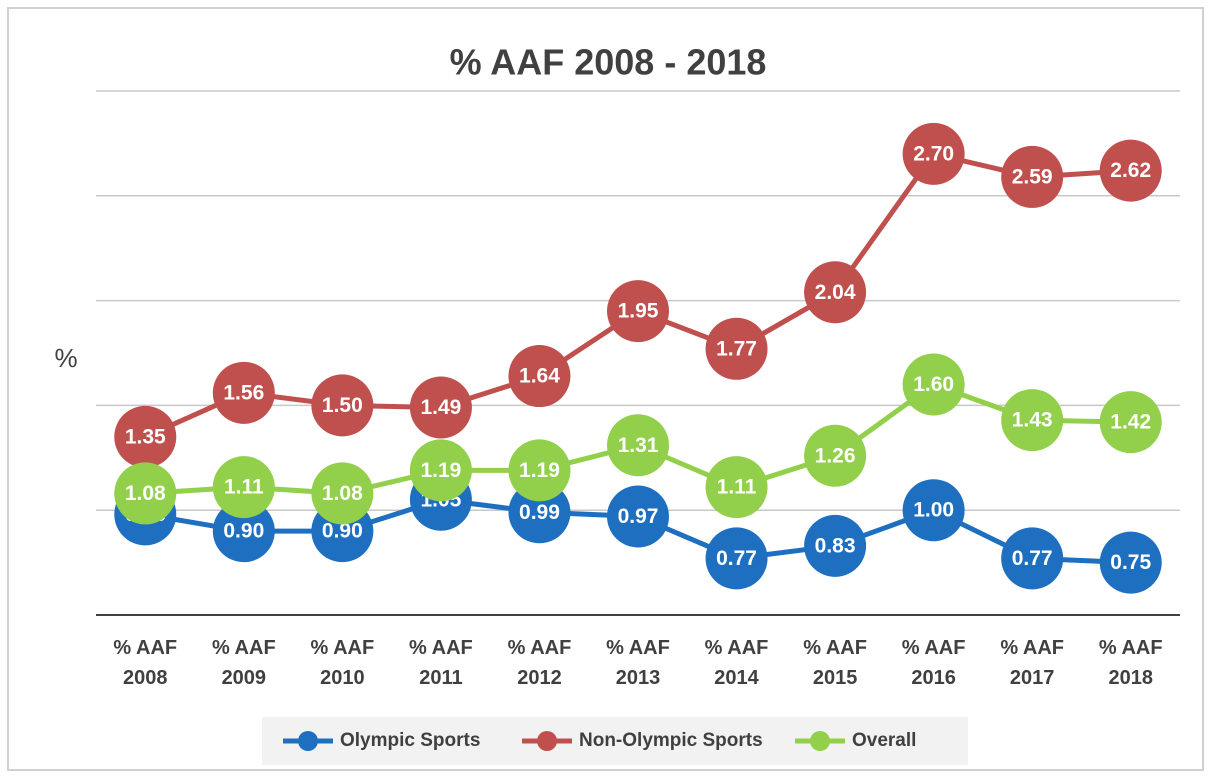  What do you see at coordinates (539, 663) in the screenshot?
I see `x-tick-label: % AAF 2012` at bounding box center [539, 663].